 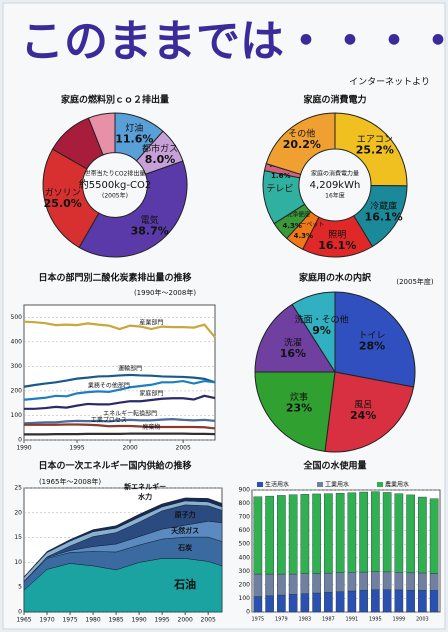 I want to click on y-tick-label: 200, so click(x=245, y=584).